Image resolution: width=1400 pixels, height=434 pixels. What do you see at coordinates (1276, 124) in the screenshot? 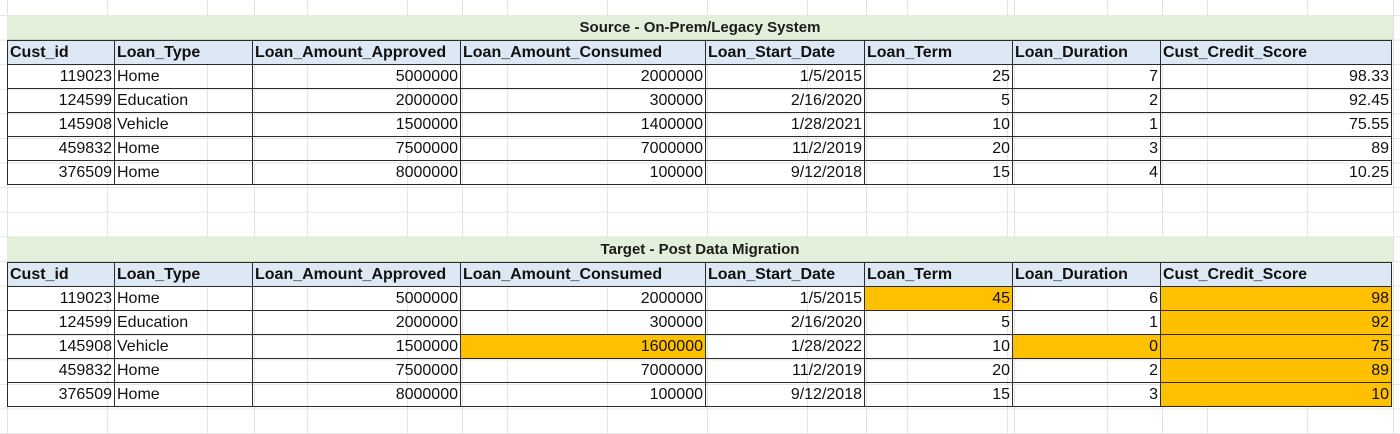
I see `table-cell: 75.55` at bounding box center [1276, 124].